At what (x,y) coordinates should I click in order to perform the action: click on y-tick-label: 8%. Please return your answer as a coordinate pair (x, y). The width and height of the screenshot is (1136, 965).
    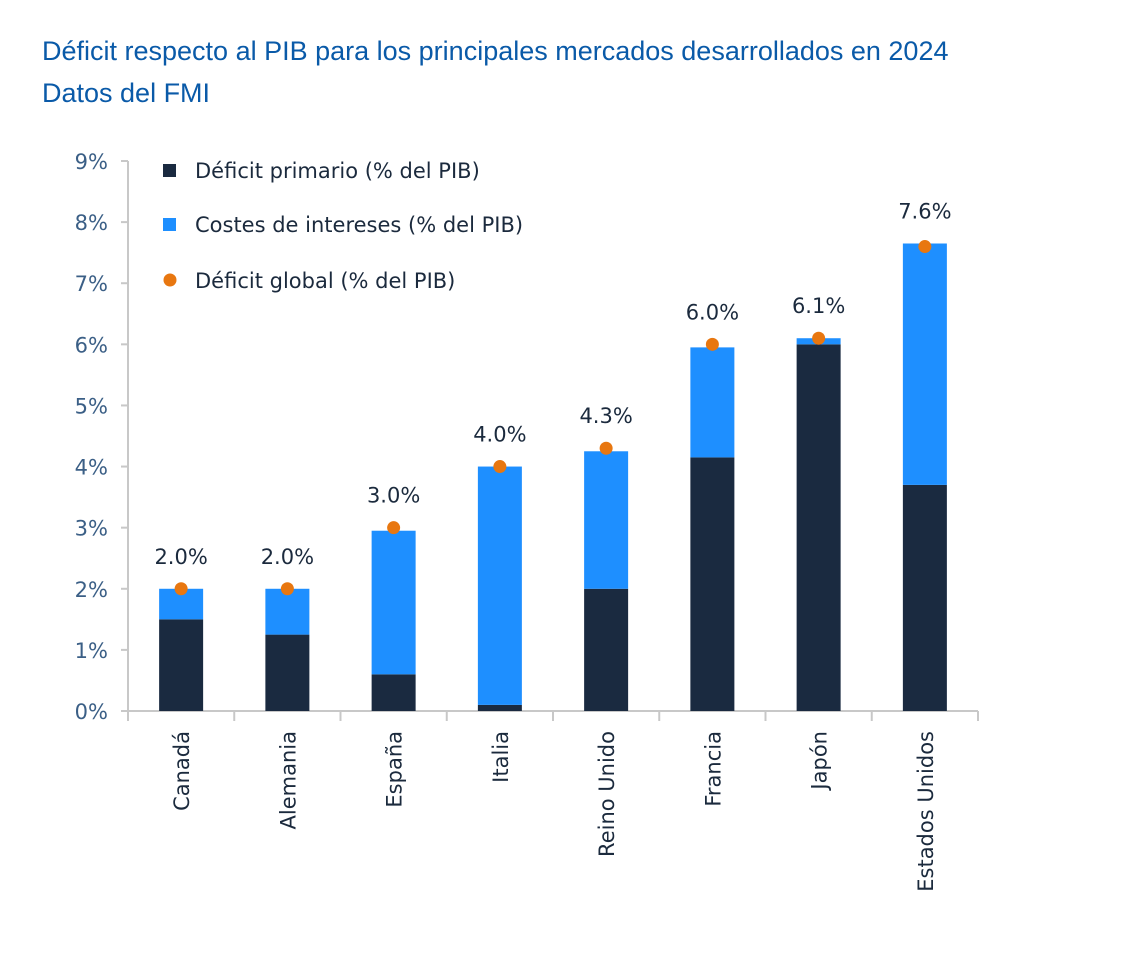
    Looking at the image, I should click on (91, 223).